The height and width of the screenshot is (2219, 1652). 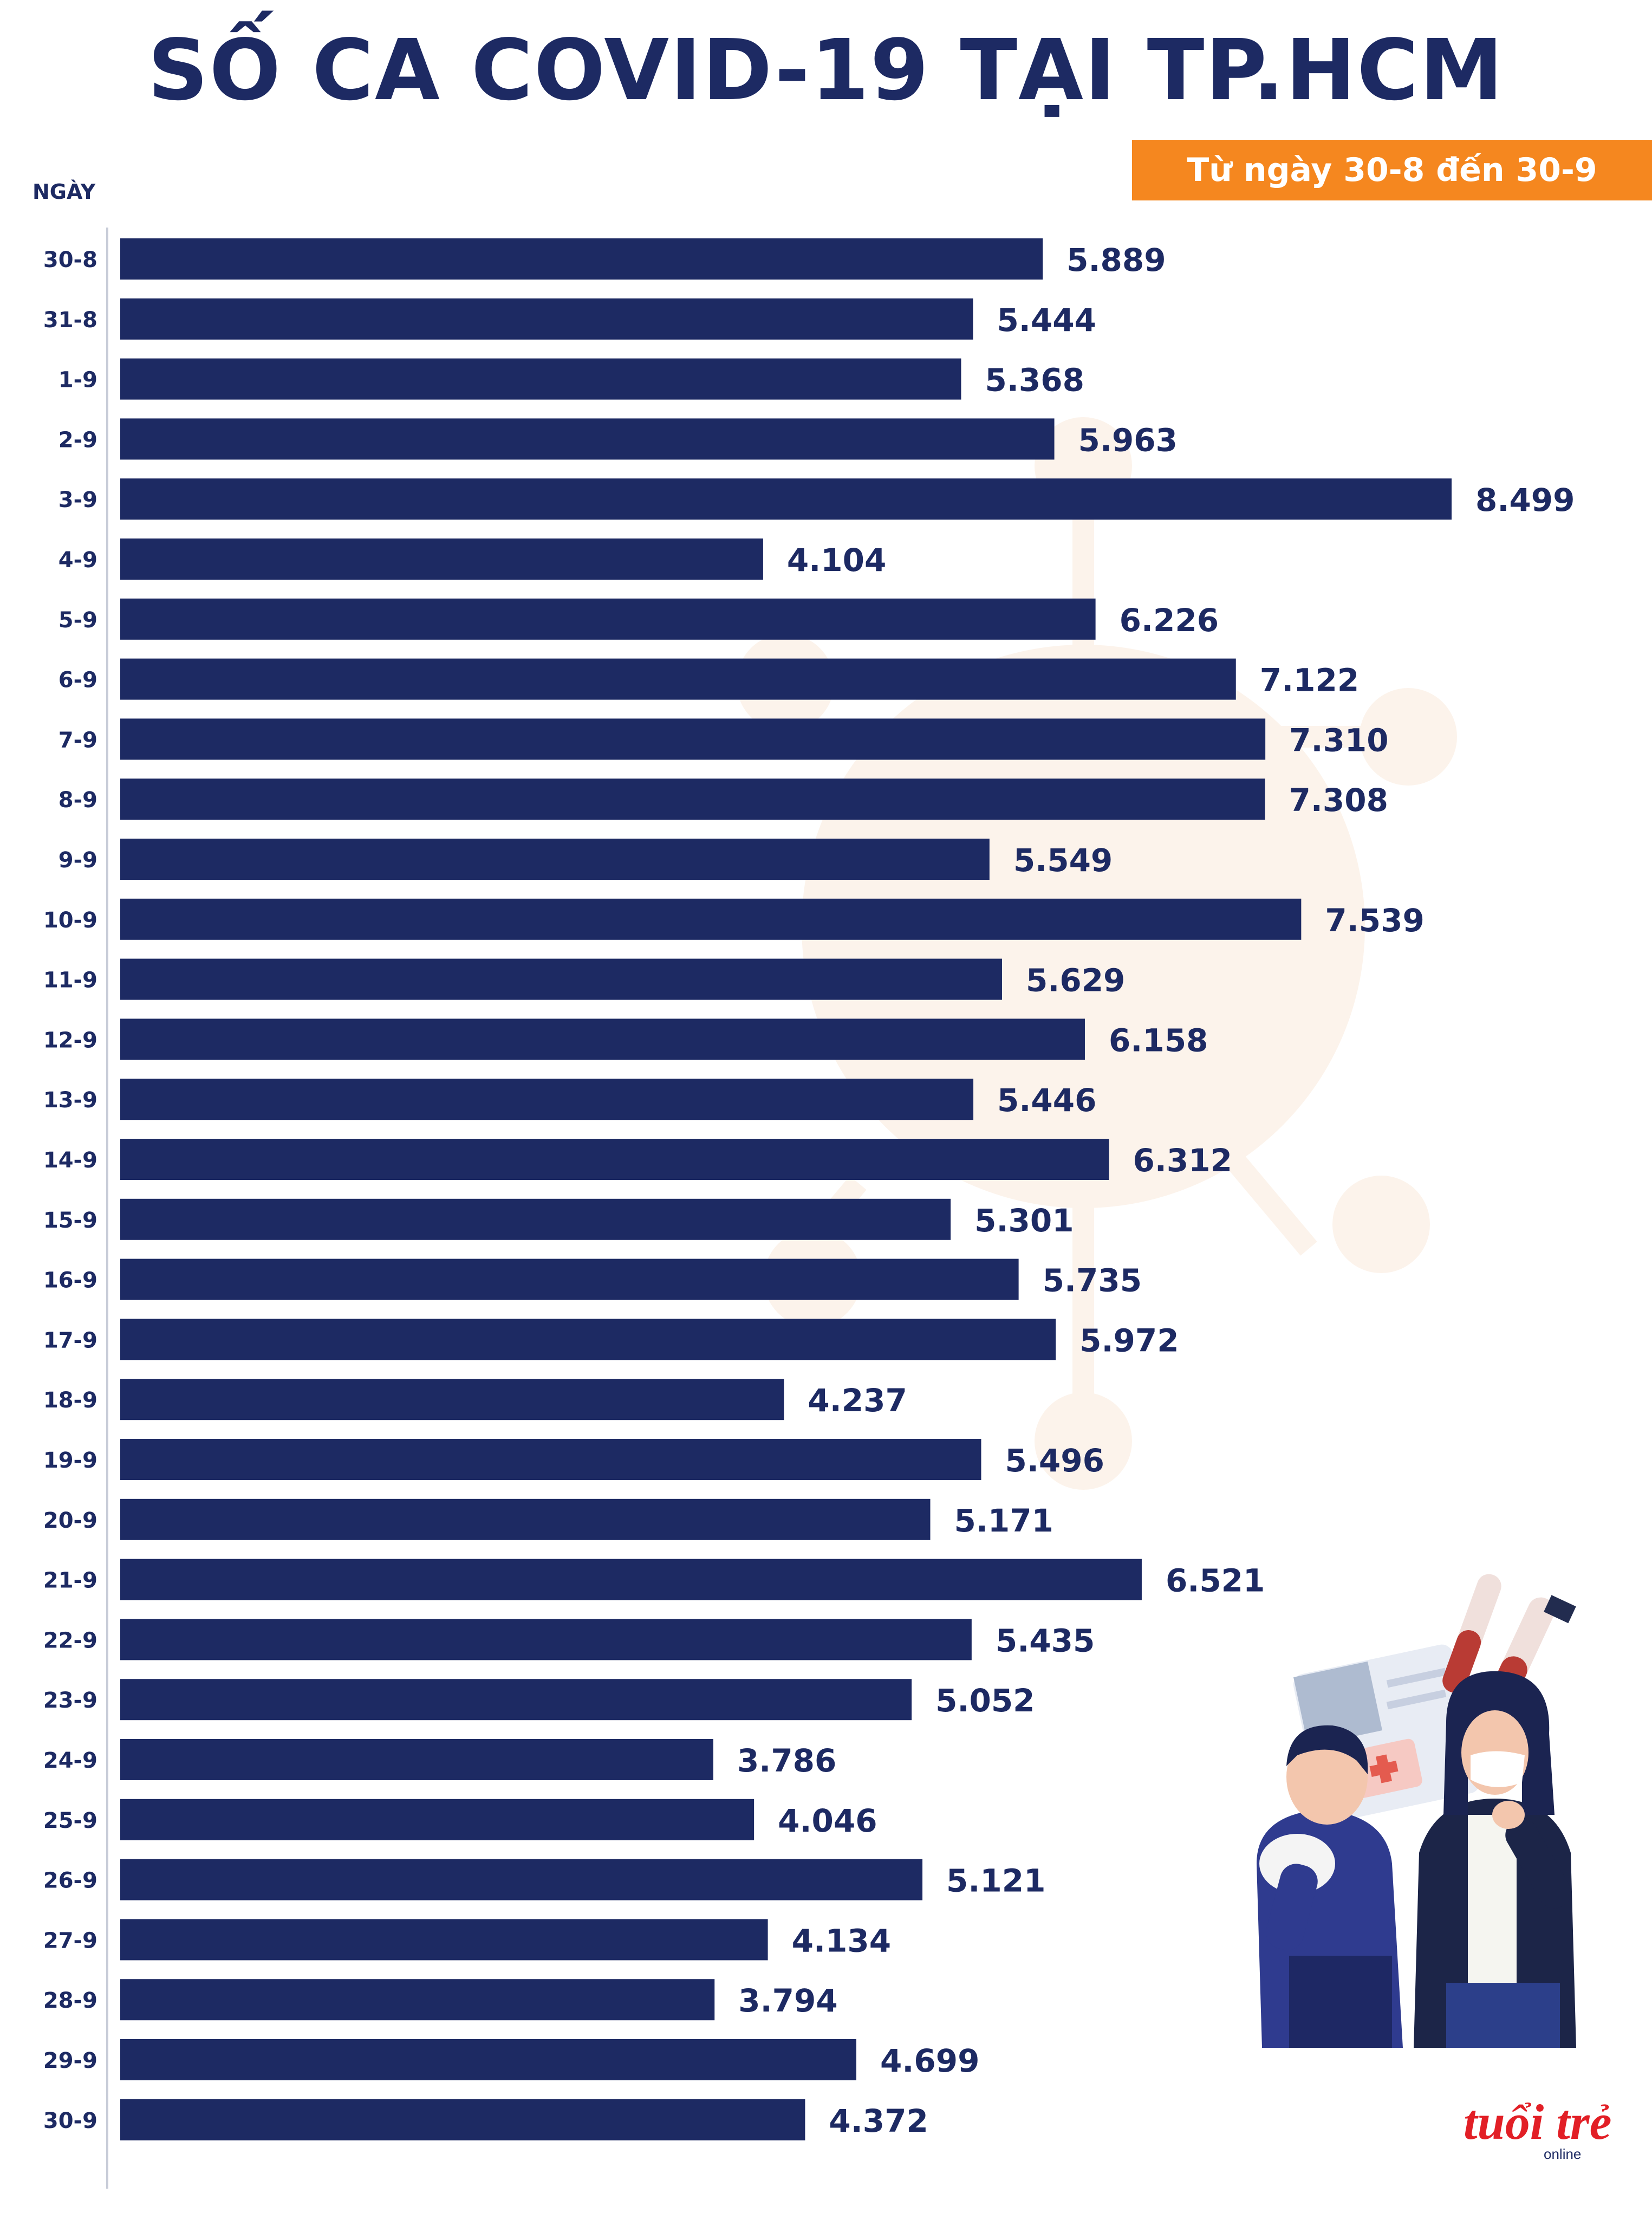 I want to click on date-range-badge: Từ ngày 30-8 đến 30-9, so click(x=1392, y=170).